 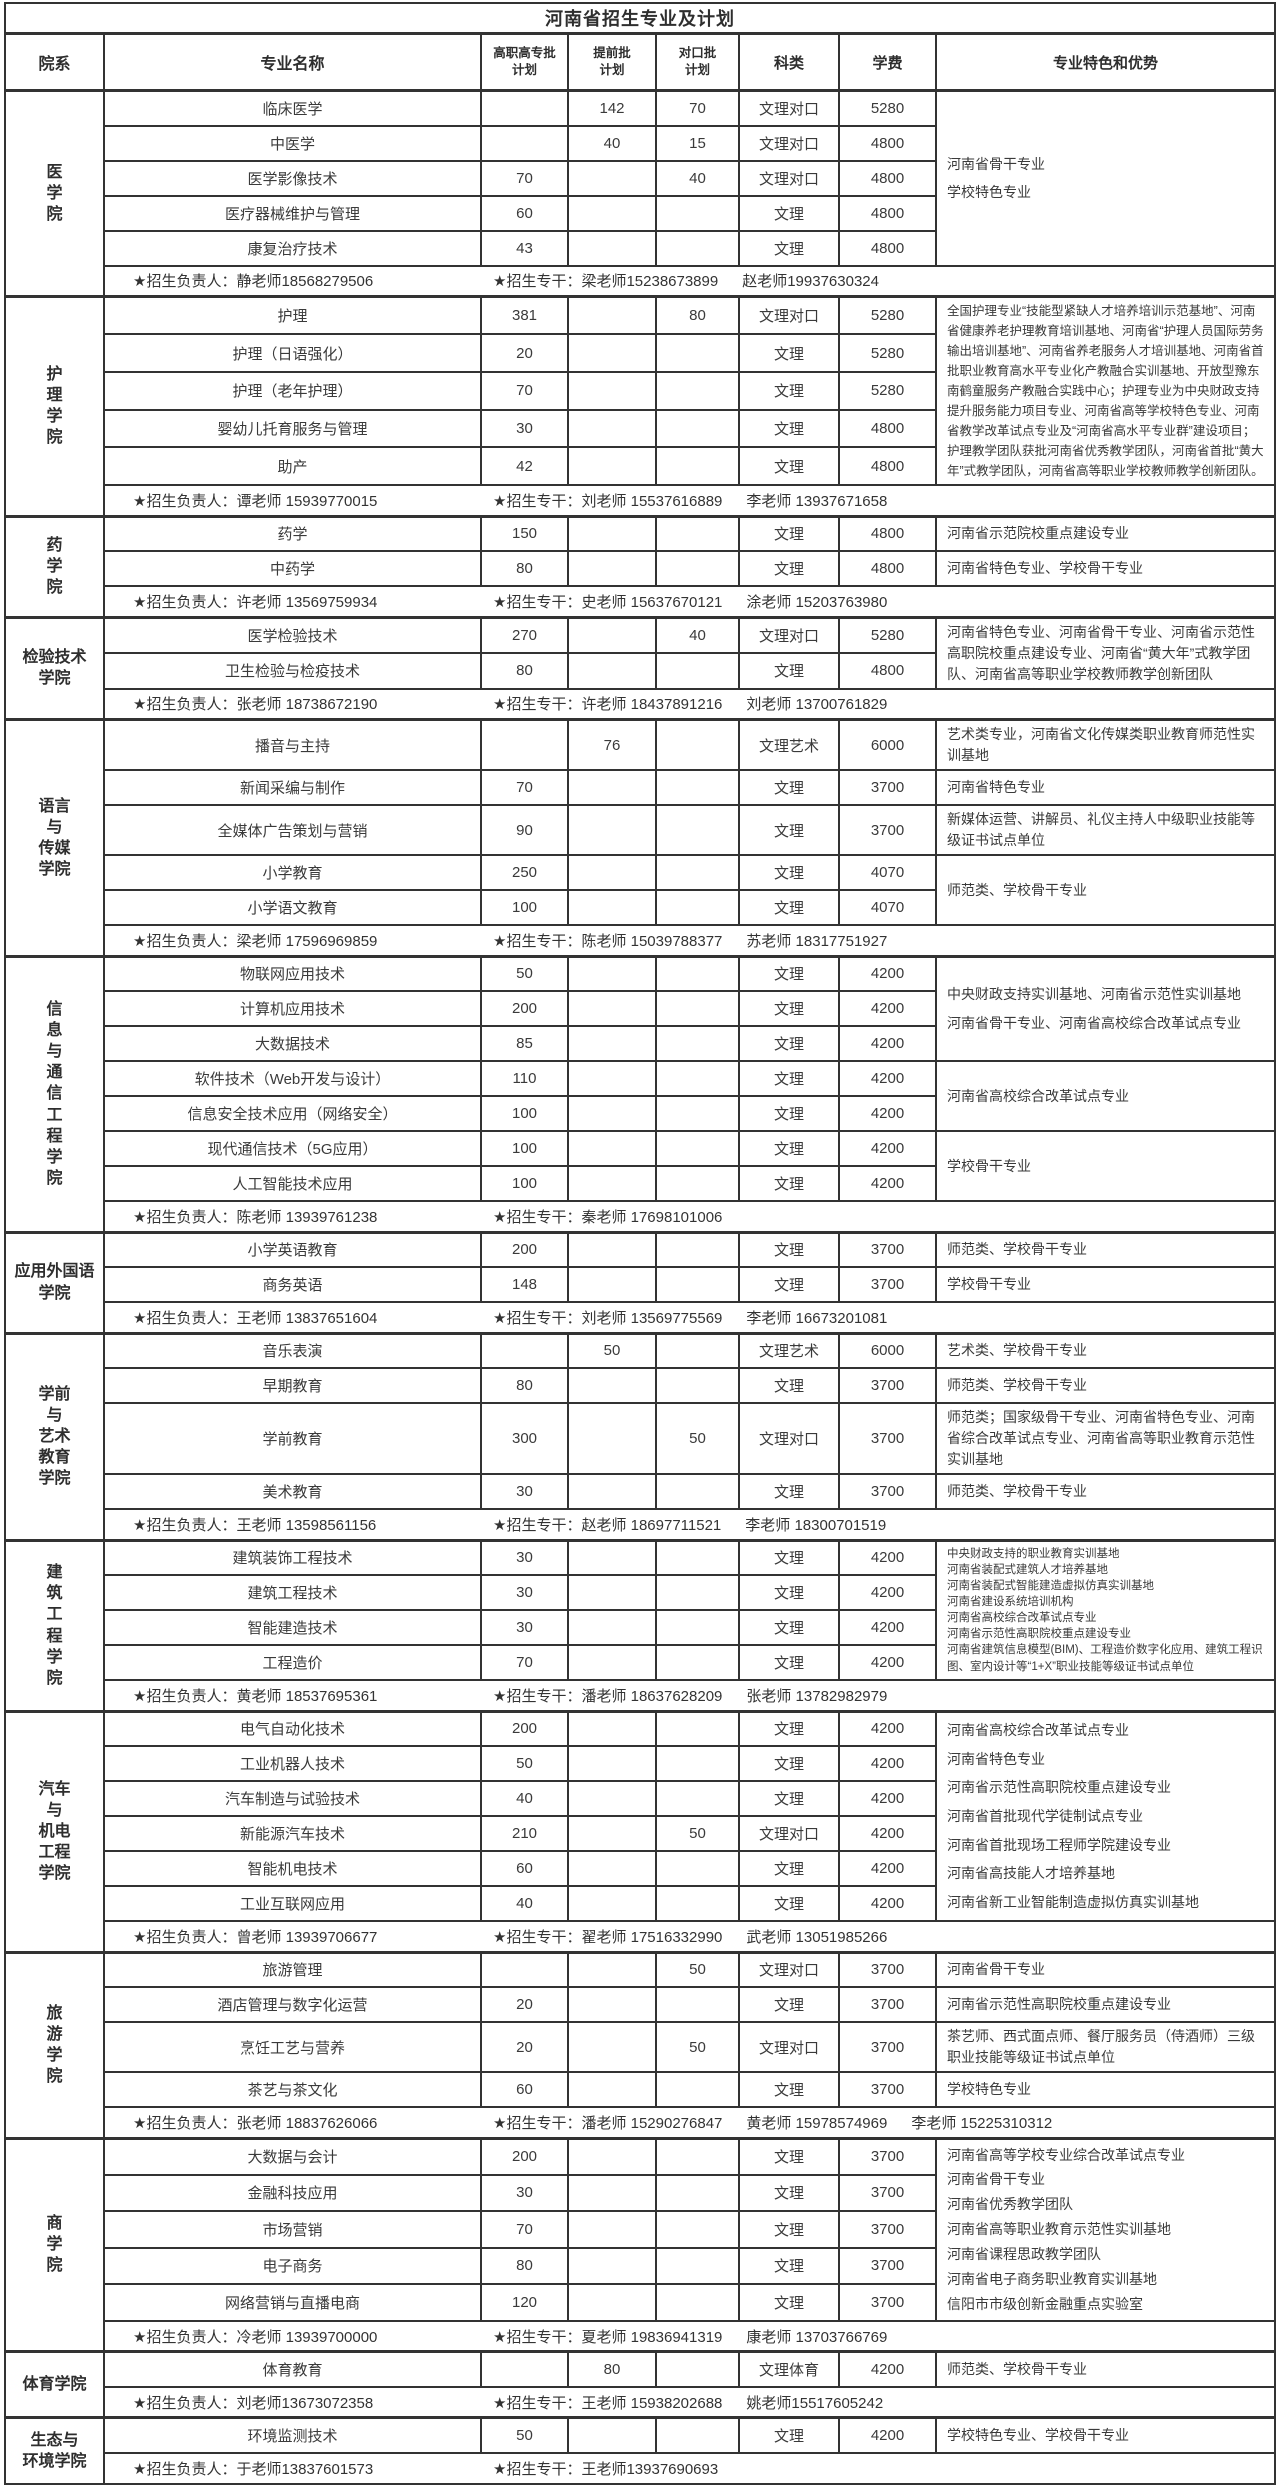 I want to click on tuition-fee: 6000, so click(x=887, y=744).